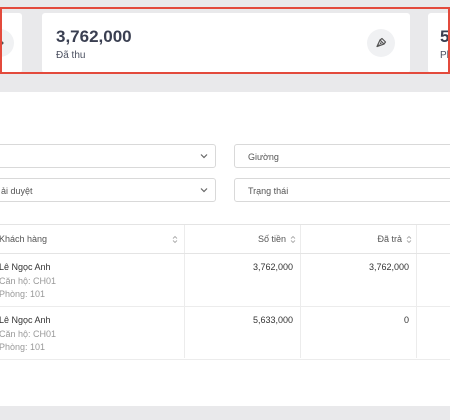 The width and height of the screenshot is (450, 420). Describe the element at coordinates (272, 320) in the screenshot. I see `amount-cell: 5,633,000` at that location.